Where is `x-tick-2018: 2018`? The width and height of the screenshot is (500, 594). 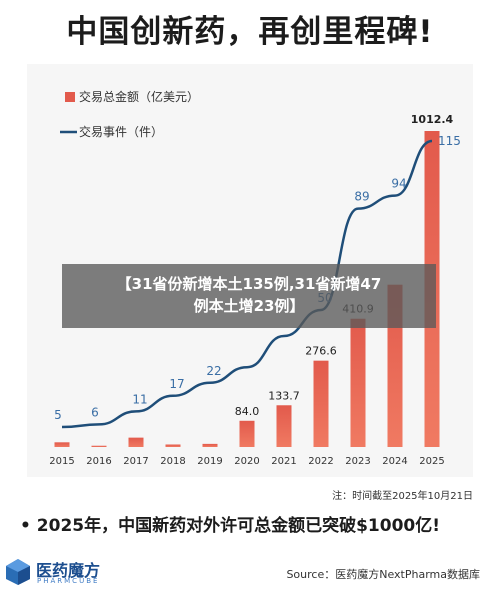
x-tick-2018: 2018 is located at coordinates (172, 461).